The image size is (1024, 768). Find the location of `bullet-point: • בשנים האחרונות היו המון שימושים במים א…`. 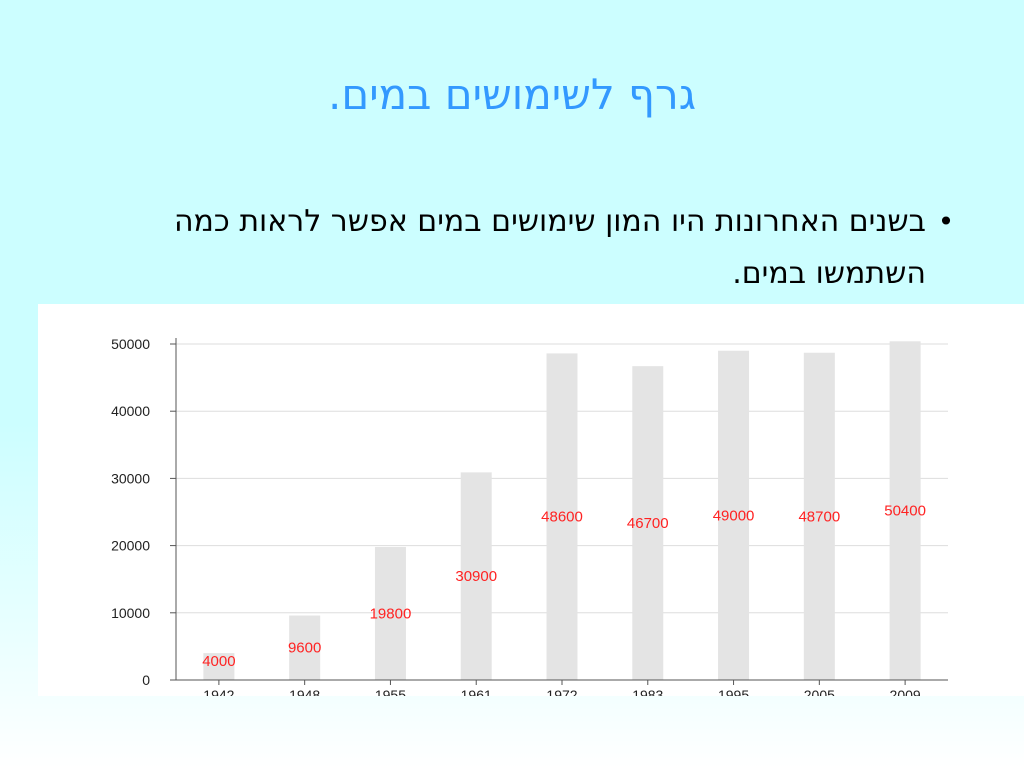

bullet-point: • בשנים האחרונות היו המון שימושים במים א… is located at coordinates (516, 248).